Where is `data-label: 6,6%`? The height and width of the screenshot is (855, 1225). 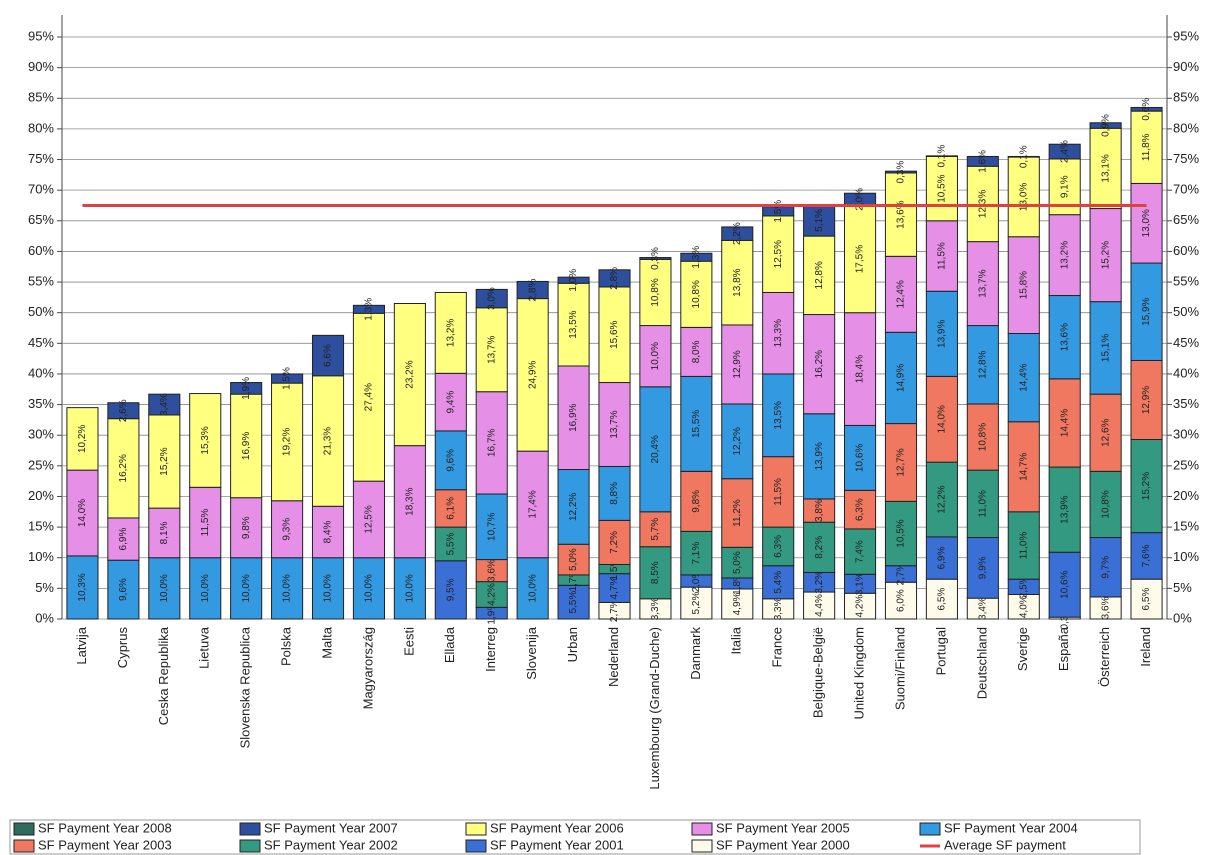 data-label: 6,6% is located at coordinates (328, 355).